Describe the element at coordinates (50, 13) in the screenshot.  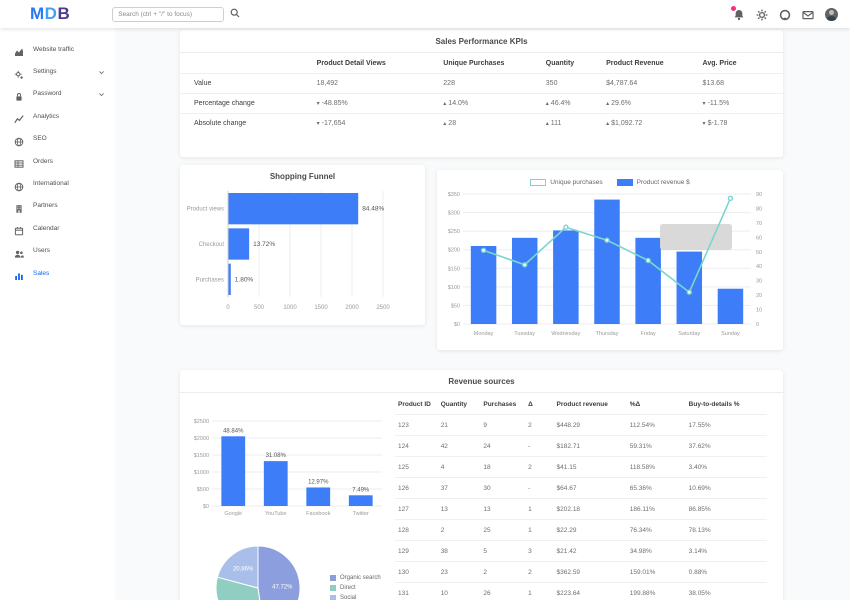
I see `mdb-logo: MDB` at that location.